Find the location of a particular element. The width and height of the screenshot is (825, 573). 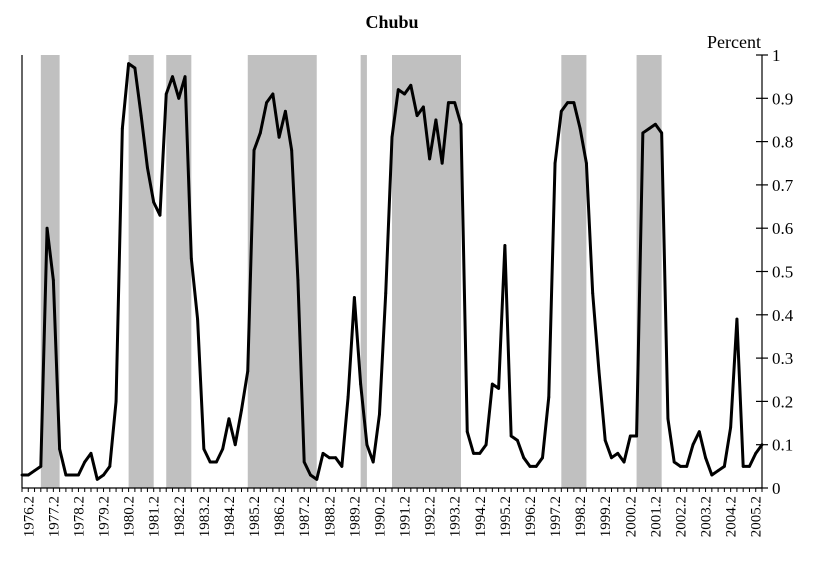

x-tick-label: 1986.2 is located at coordinates (280, 516).